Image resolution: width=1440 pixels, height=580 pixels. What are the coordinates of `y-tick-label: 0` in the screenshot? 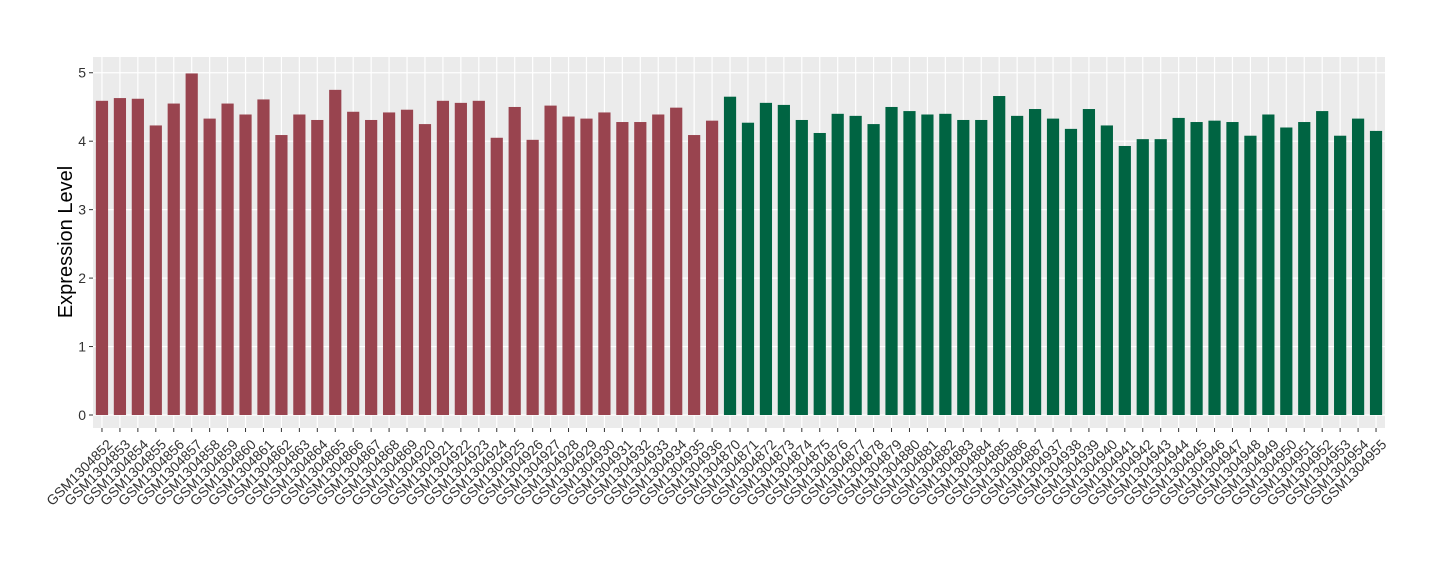 It's located at (82, 415).